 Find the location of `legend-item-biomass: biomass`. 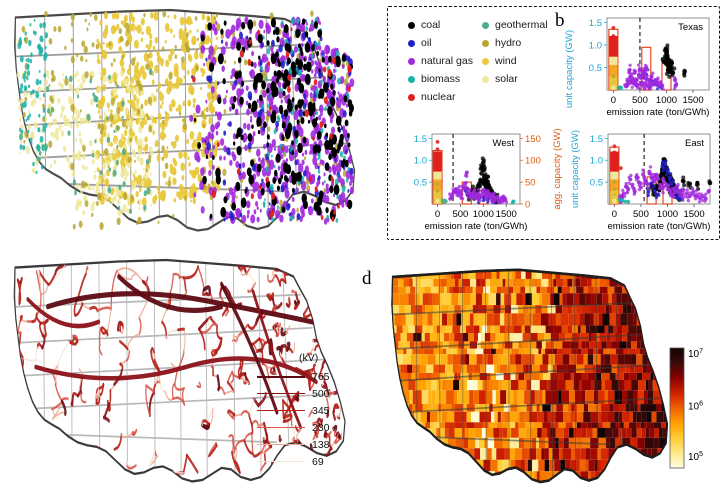

legend-item-biomass: biomass is located at coordinates (440, 79).